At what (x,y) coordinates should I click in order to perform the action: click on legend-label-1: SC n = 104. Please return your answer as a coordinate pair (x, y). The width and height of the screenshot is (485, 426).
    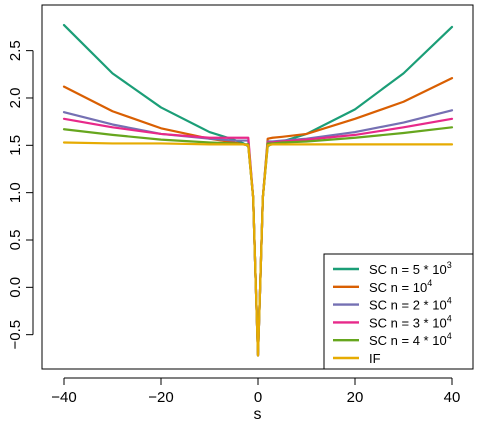
    Looking at the image, I should click on (400, 286).